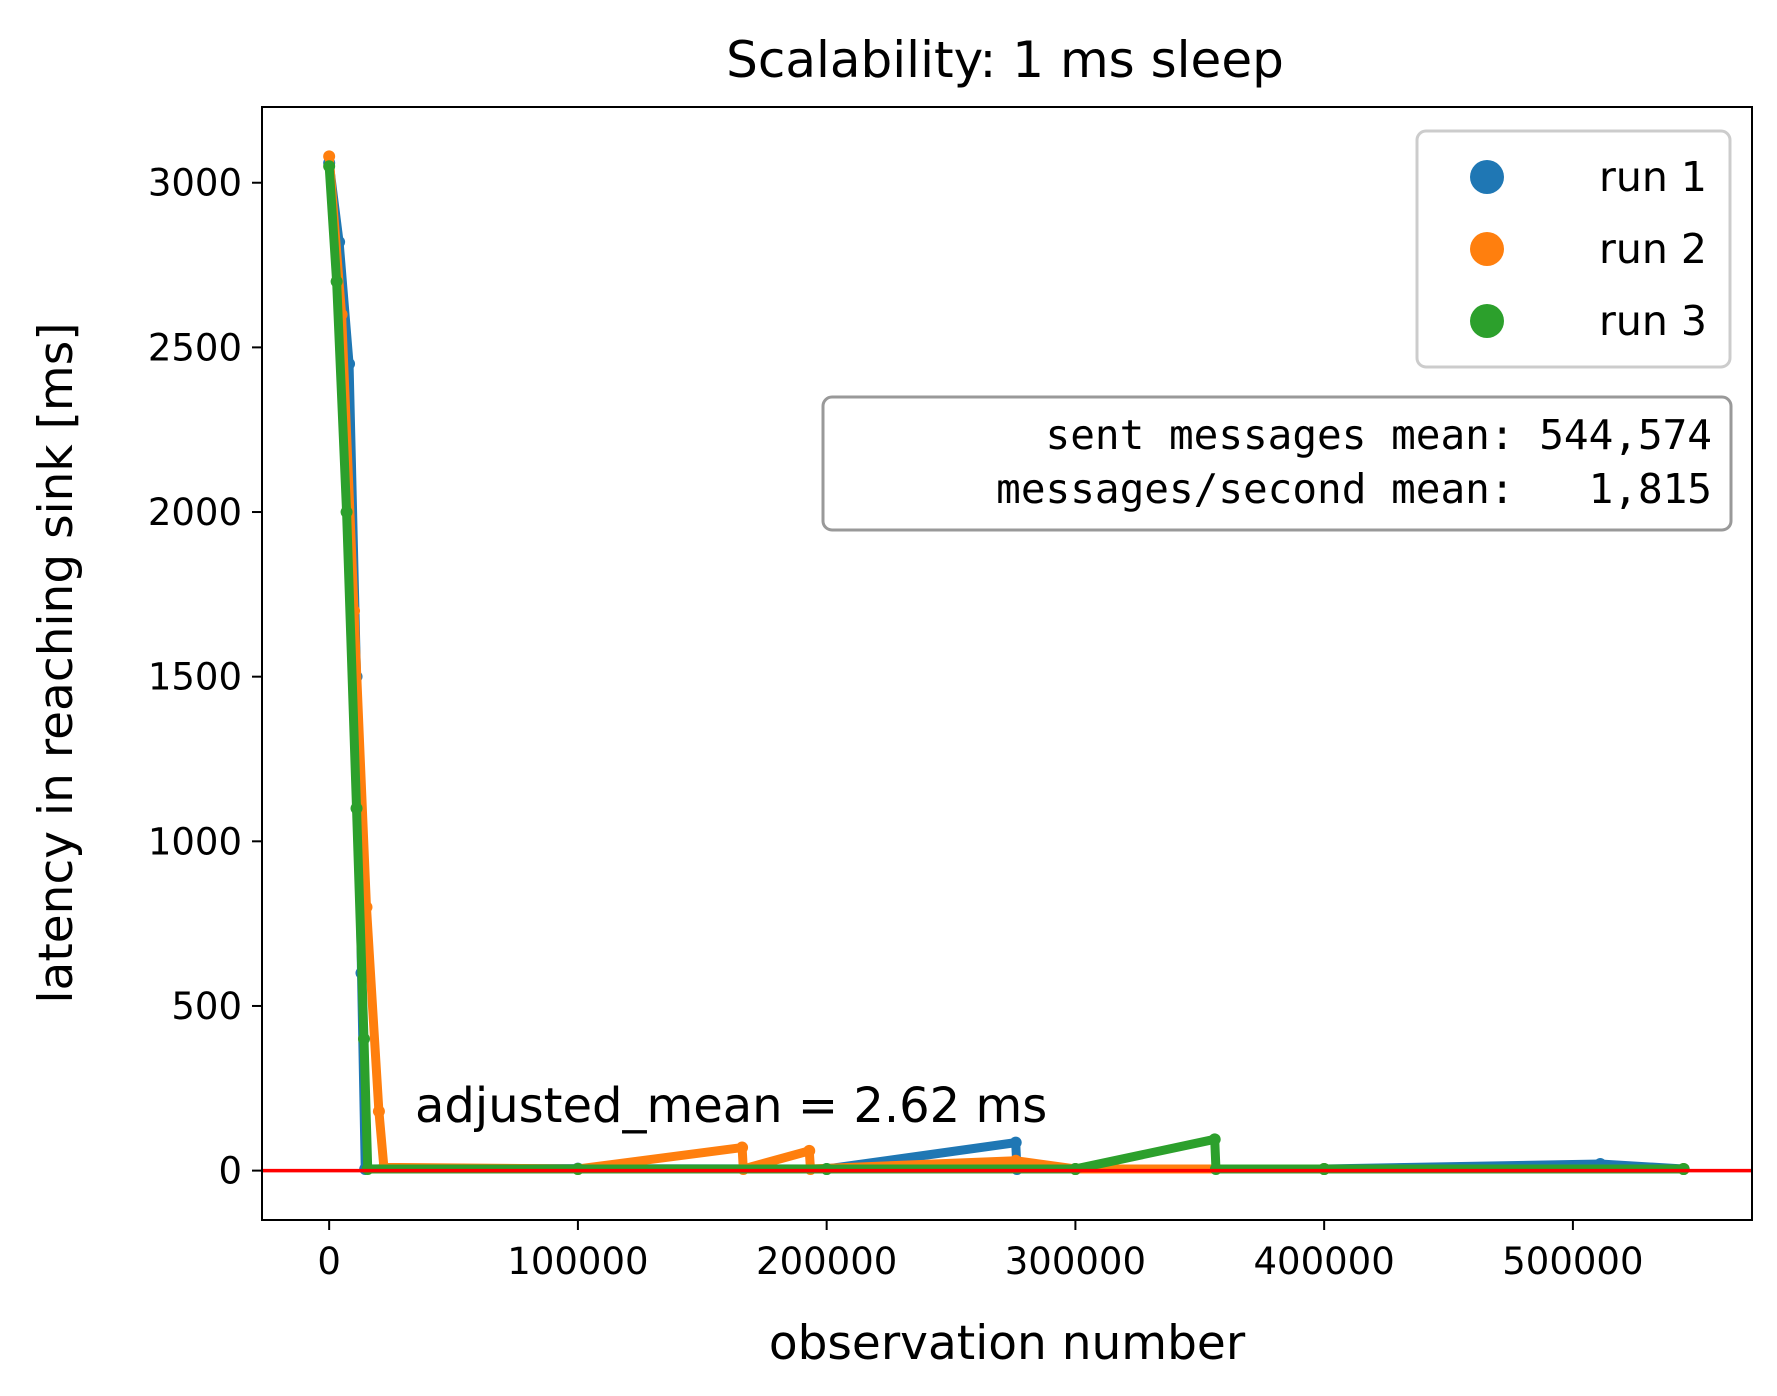 The width and height of the screenshot is (1777, 1396). What do you see at coordinates (826, 1261) in the screenshot?
I see `x-tick-label: 200000` at bounding box center [826, 1261].